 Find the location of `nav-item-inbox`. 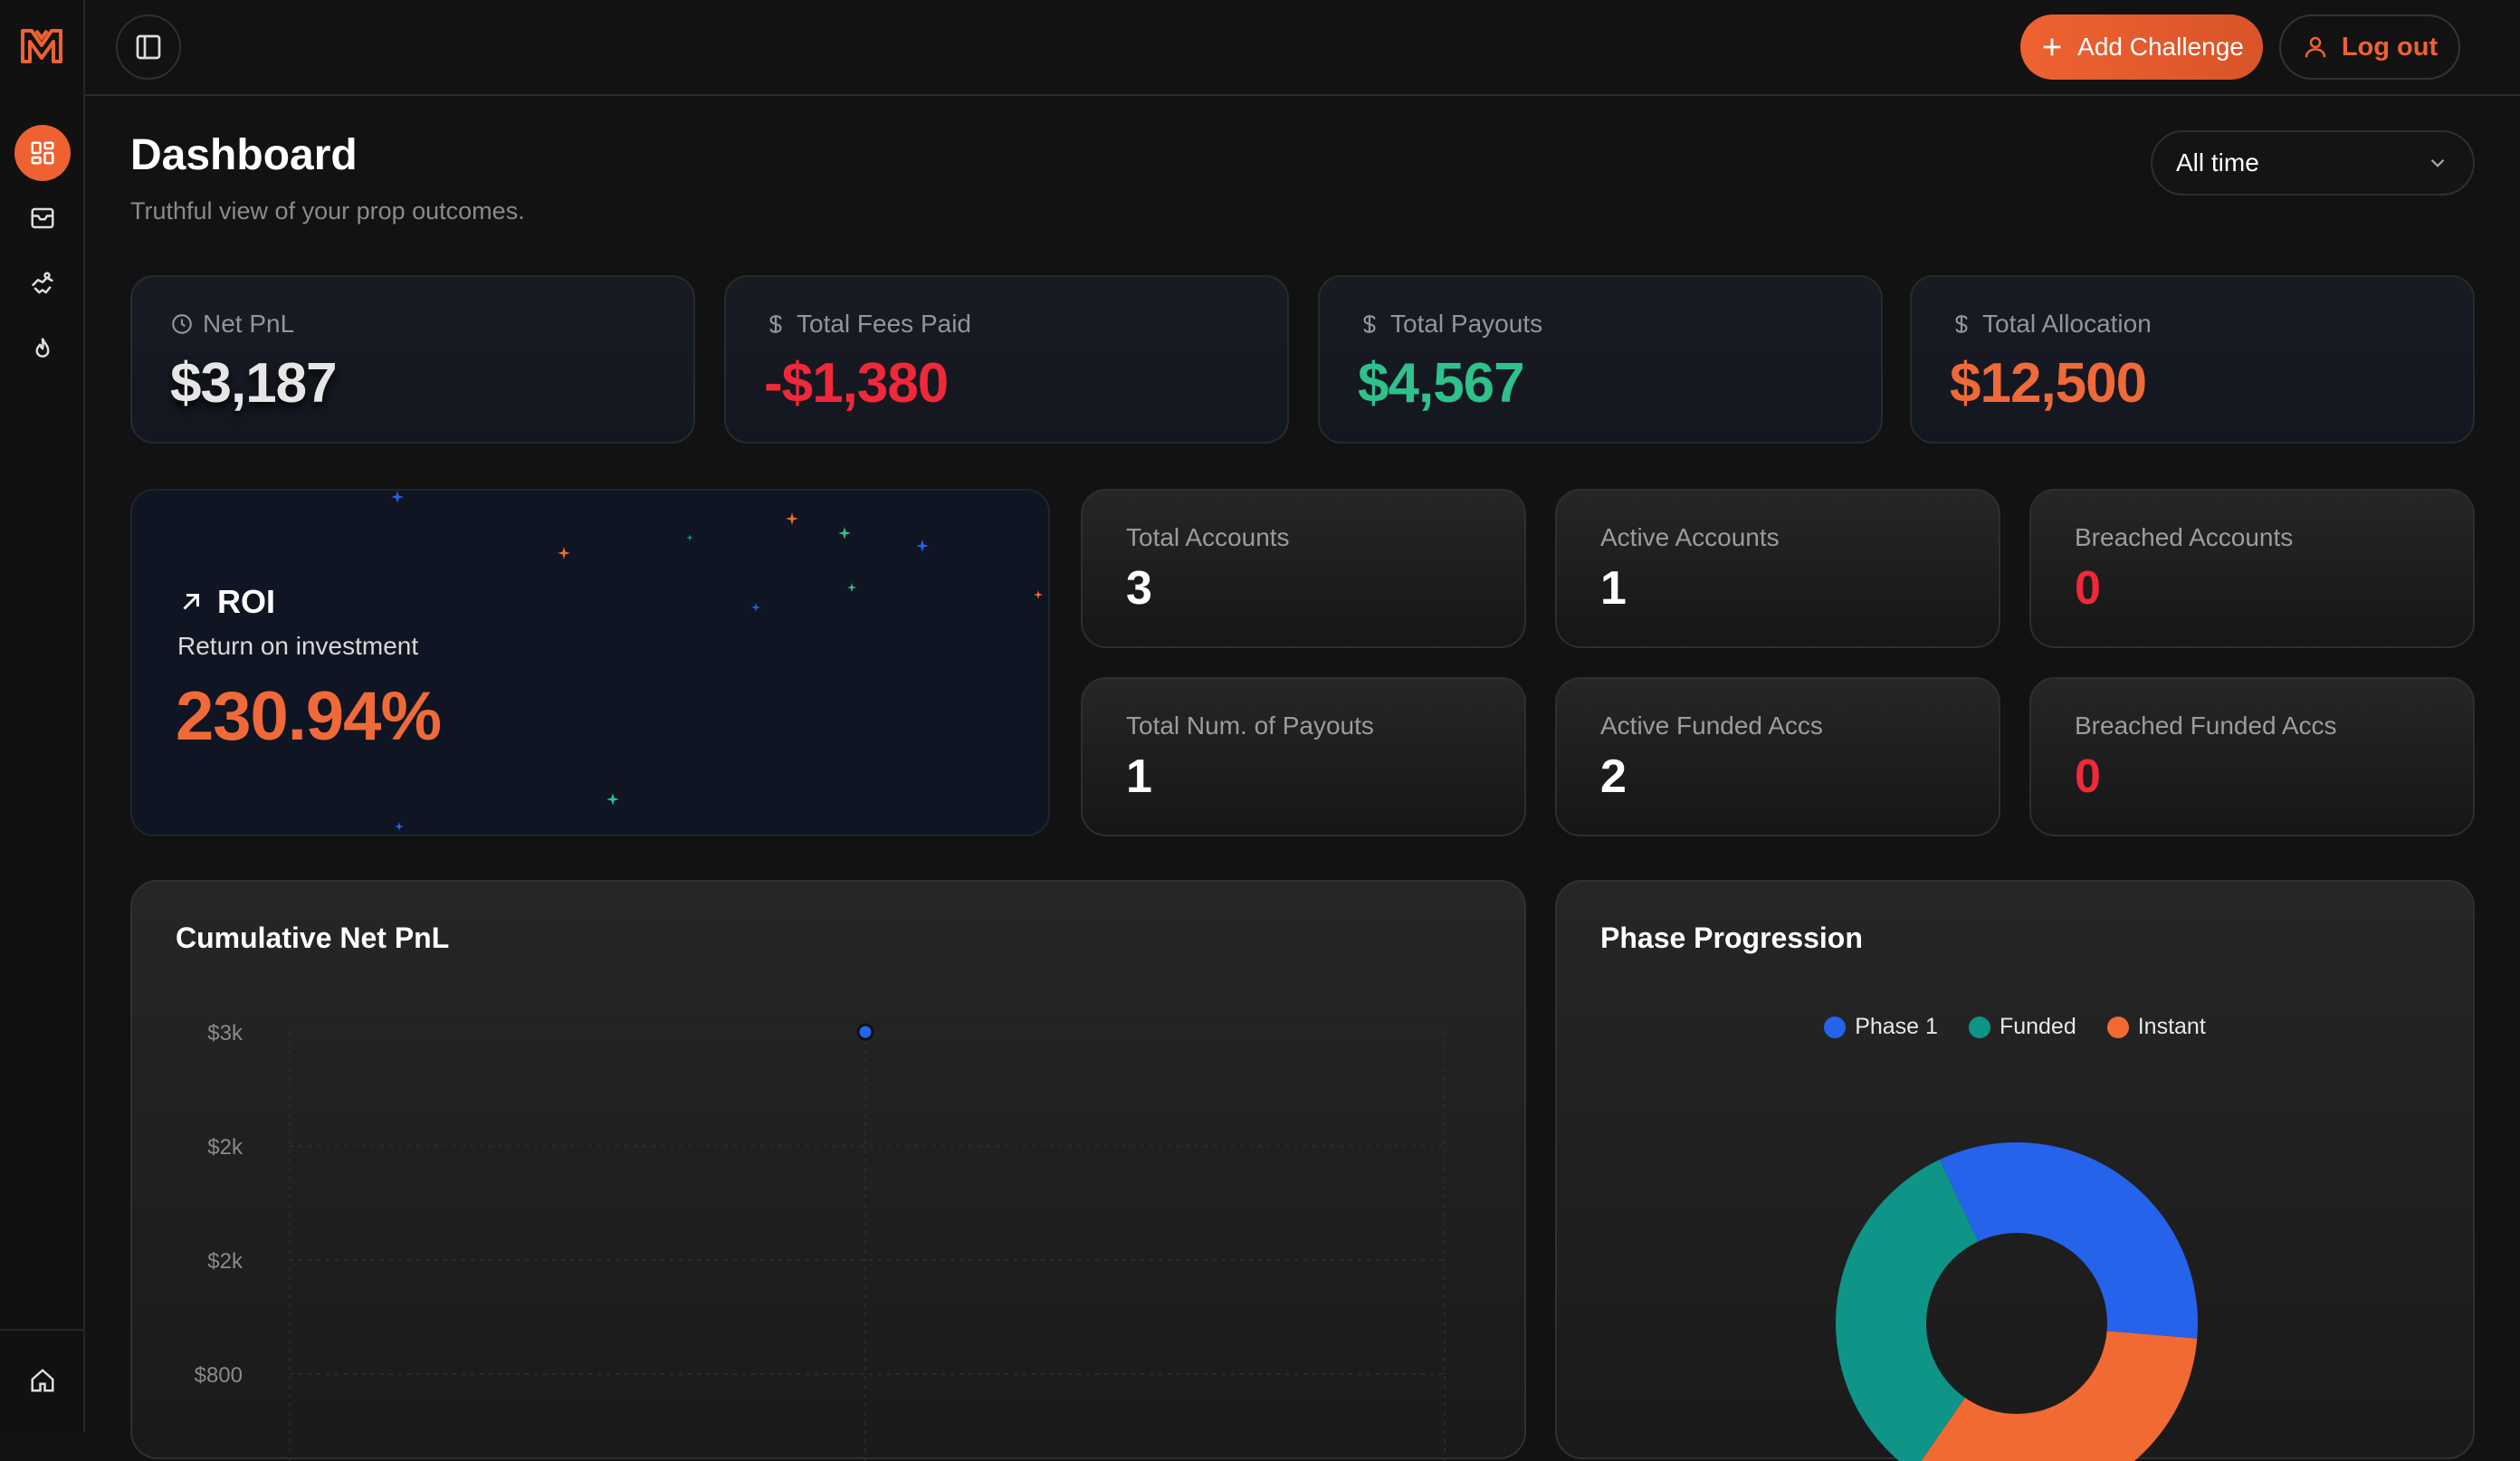

nav-item-inbox is located at coordinates (42, 218).